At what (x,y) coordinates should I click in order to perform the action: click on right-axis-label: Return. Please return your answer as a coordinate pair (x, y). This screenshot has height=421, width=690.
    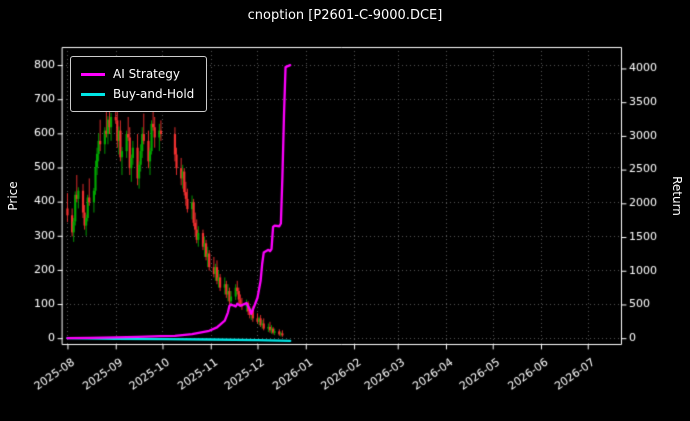
    Looking at the image, I should click on (677, 196).